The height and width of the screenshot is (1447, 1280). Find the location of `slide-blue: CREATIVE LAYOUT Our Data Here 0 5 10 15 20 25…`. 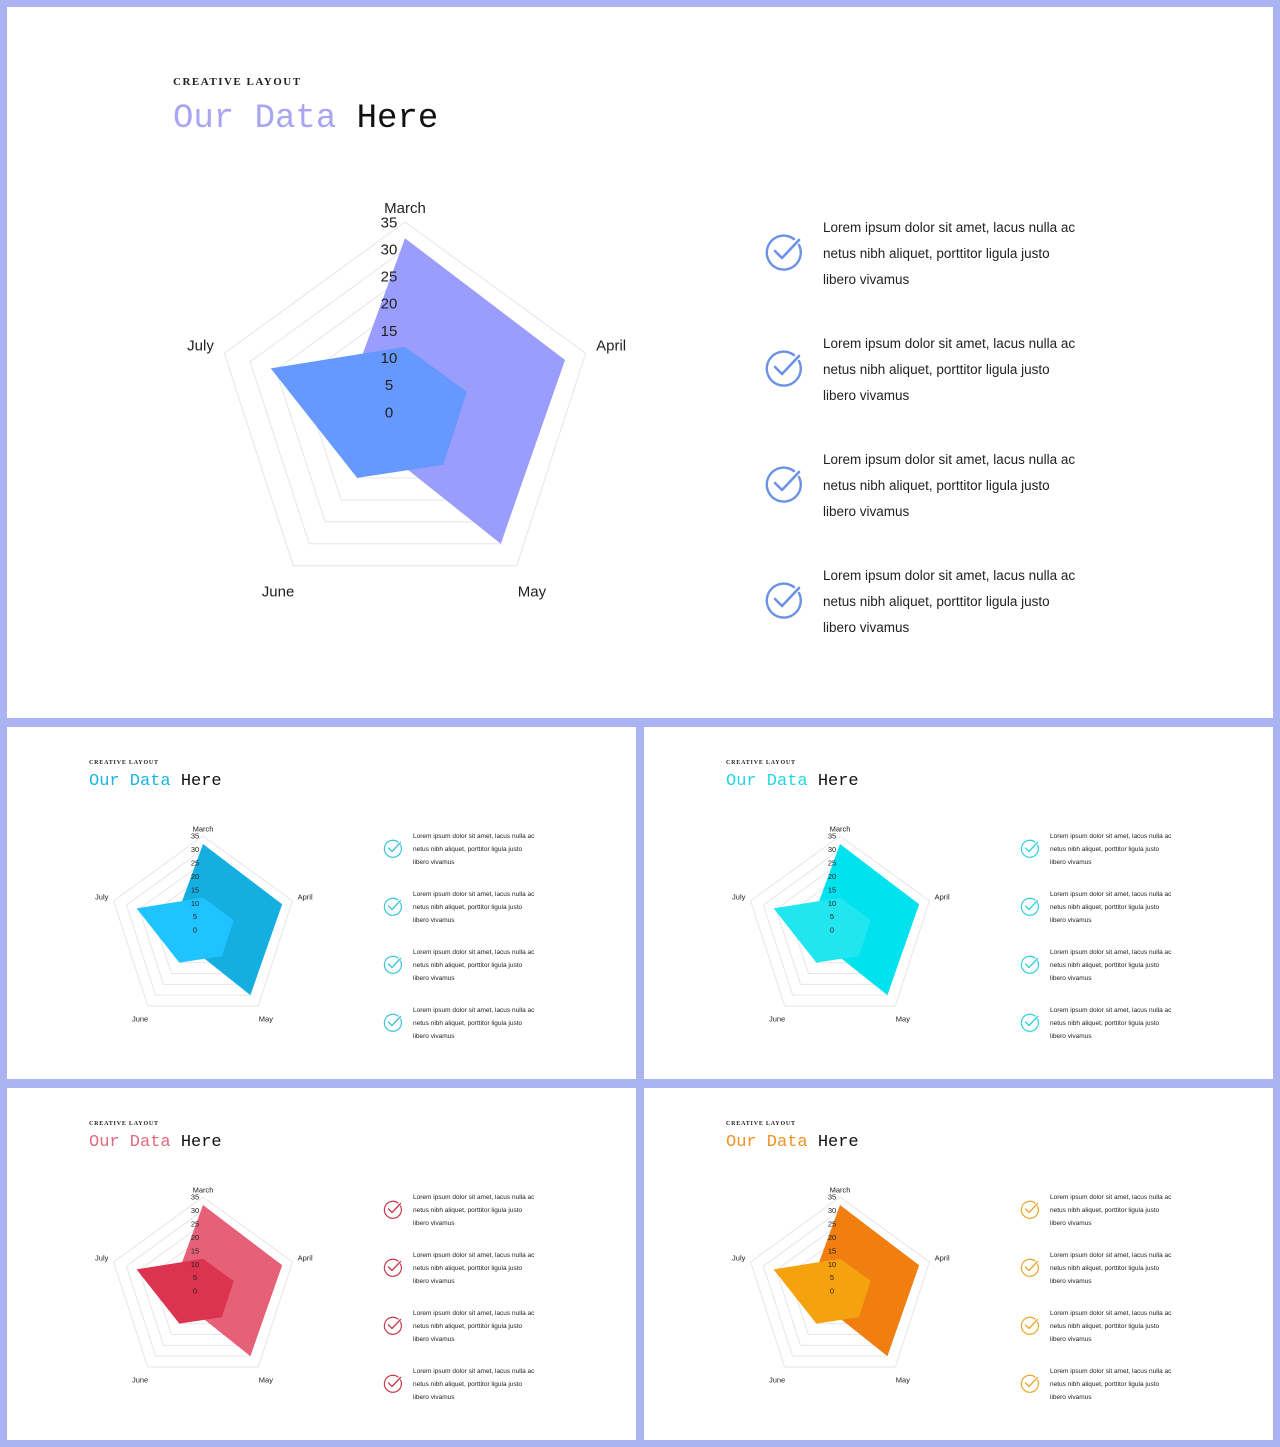

slide-blue: CREATIVE LAYOUT Our Data Here 0 5 10 15 20 25… is located at coordinates (321, 903).